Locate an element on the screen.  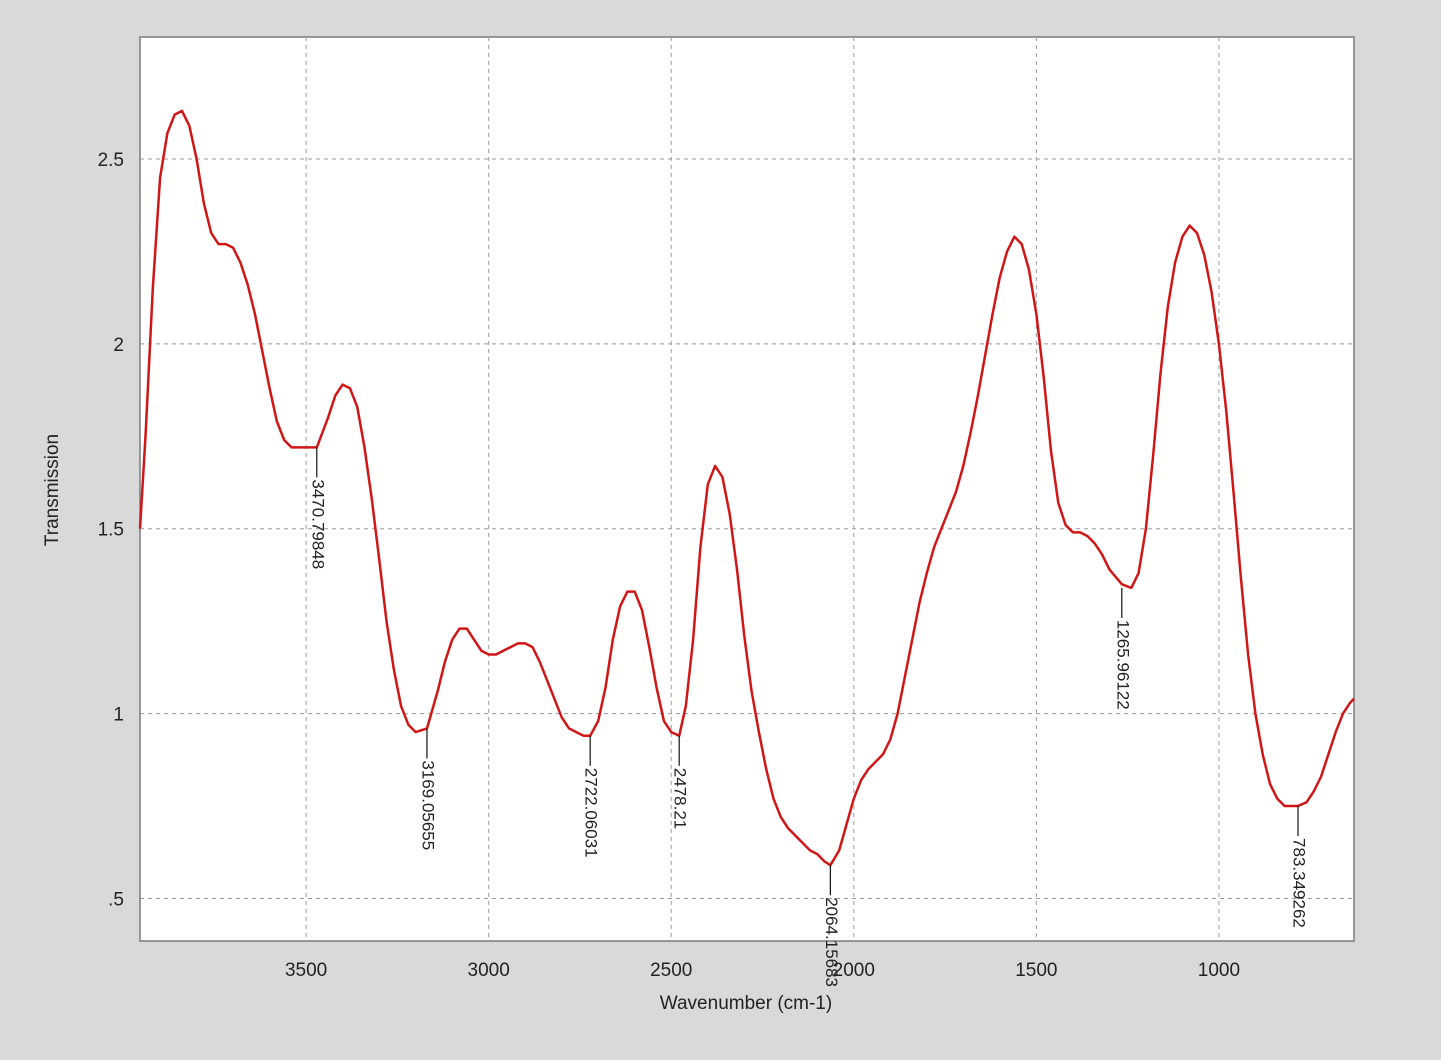
peak-label: 2722.06031 is located at coordinates (591, 813).